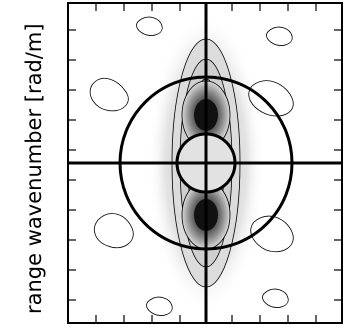  What do you see at coordinates (34, 168) in the screenshot?
I see `y-axis-label: range wavenumber [rad/m]` at bounding box center [34, 168].